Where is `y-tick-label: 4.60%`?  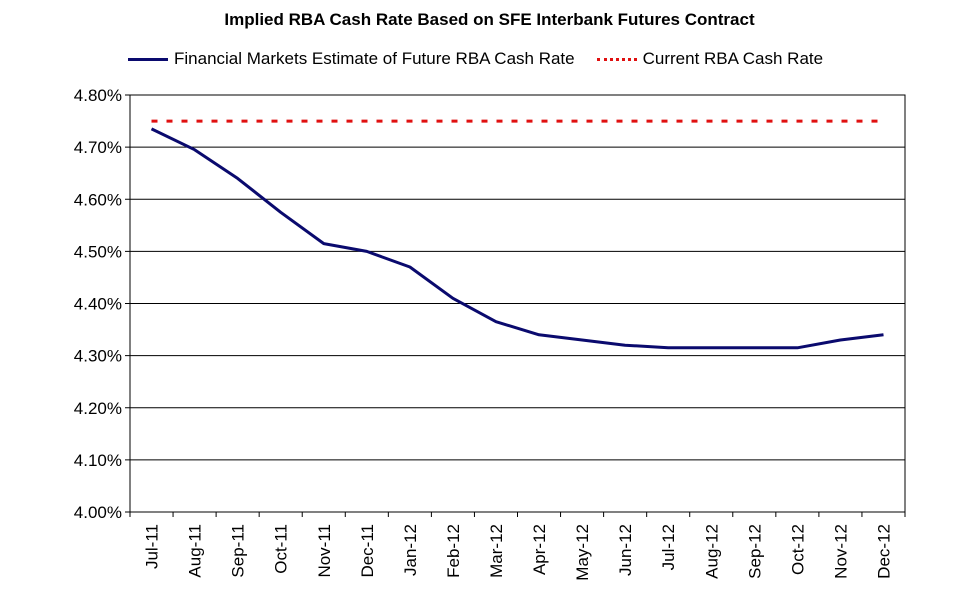
y-tick-label: 4.60% is located at coordinates (98, 199).